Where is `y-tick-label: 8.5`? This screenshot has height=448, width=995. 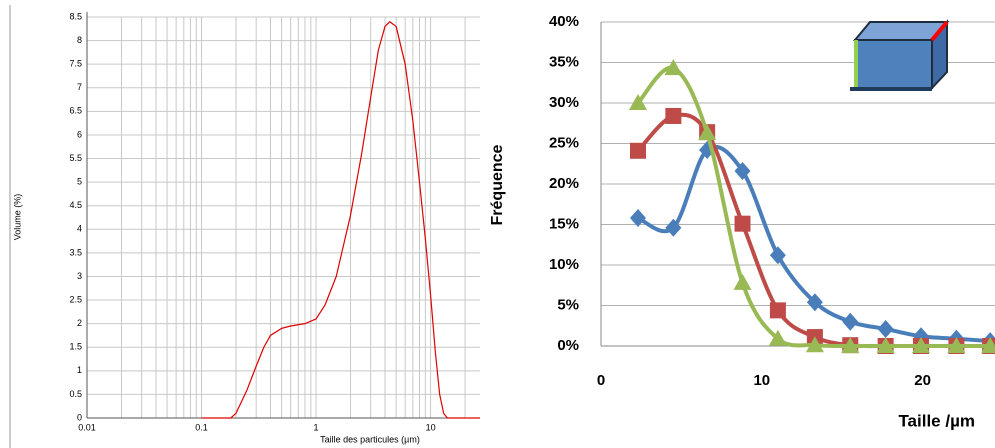 y-tick-label: 8.5 is located at coordinates (75, 16).